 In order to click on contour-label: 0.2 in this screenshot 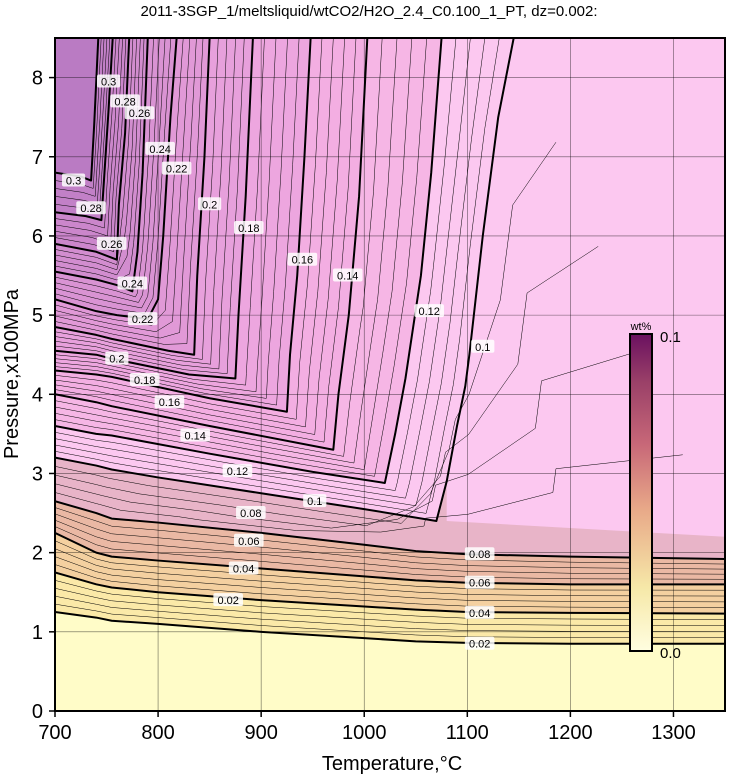, I will do `click(210, 204)`.